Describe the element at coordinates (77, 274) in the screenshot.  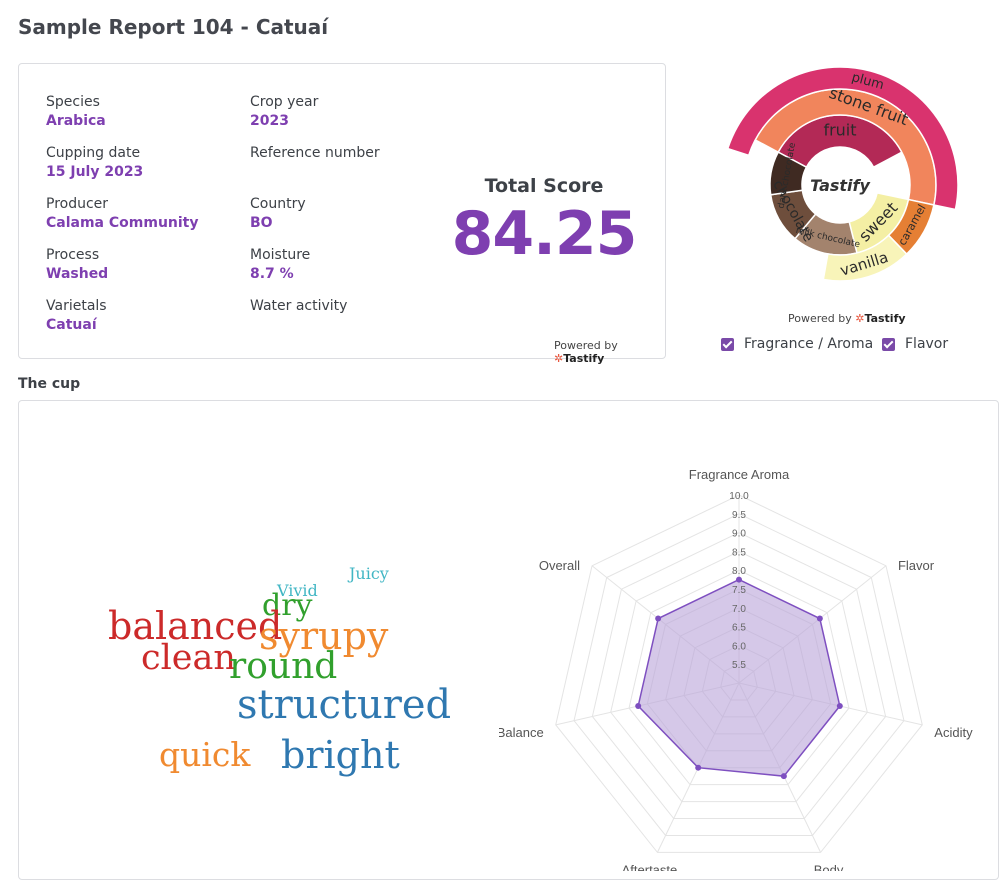
I see `process-value: Washed` at that location.